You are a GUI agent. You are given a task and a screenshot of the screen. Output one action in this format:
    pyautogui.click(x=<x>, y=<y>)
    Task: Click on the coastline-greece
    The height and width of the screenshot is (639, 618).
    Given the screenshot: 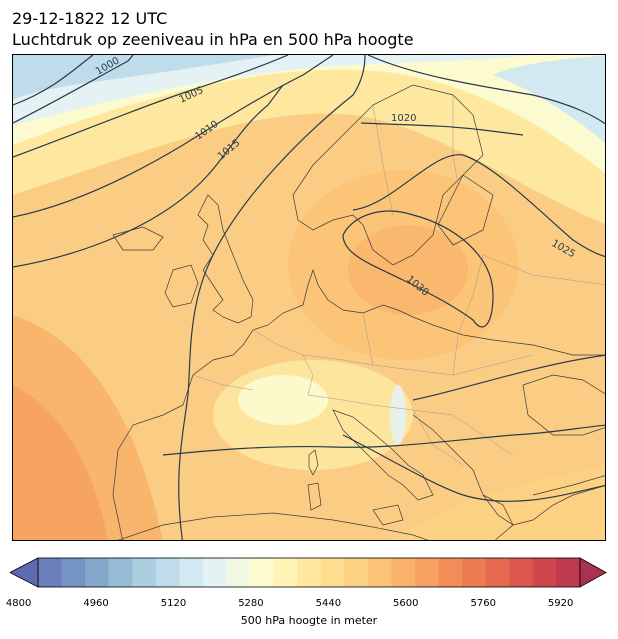 What is the action you would take?
    pyautogui.click(x=498, y=517)
    